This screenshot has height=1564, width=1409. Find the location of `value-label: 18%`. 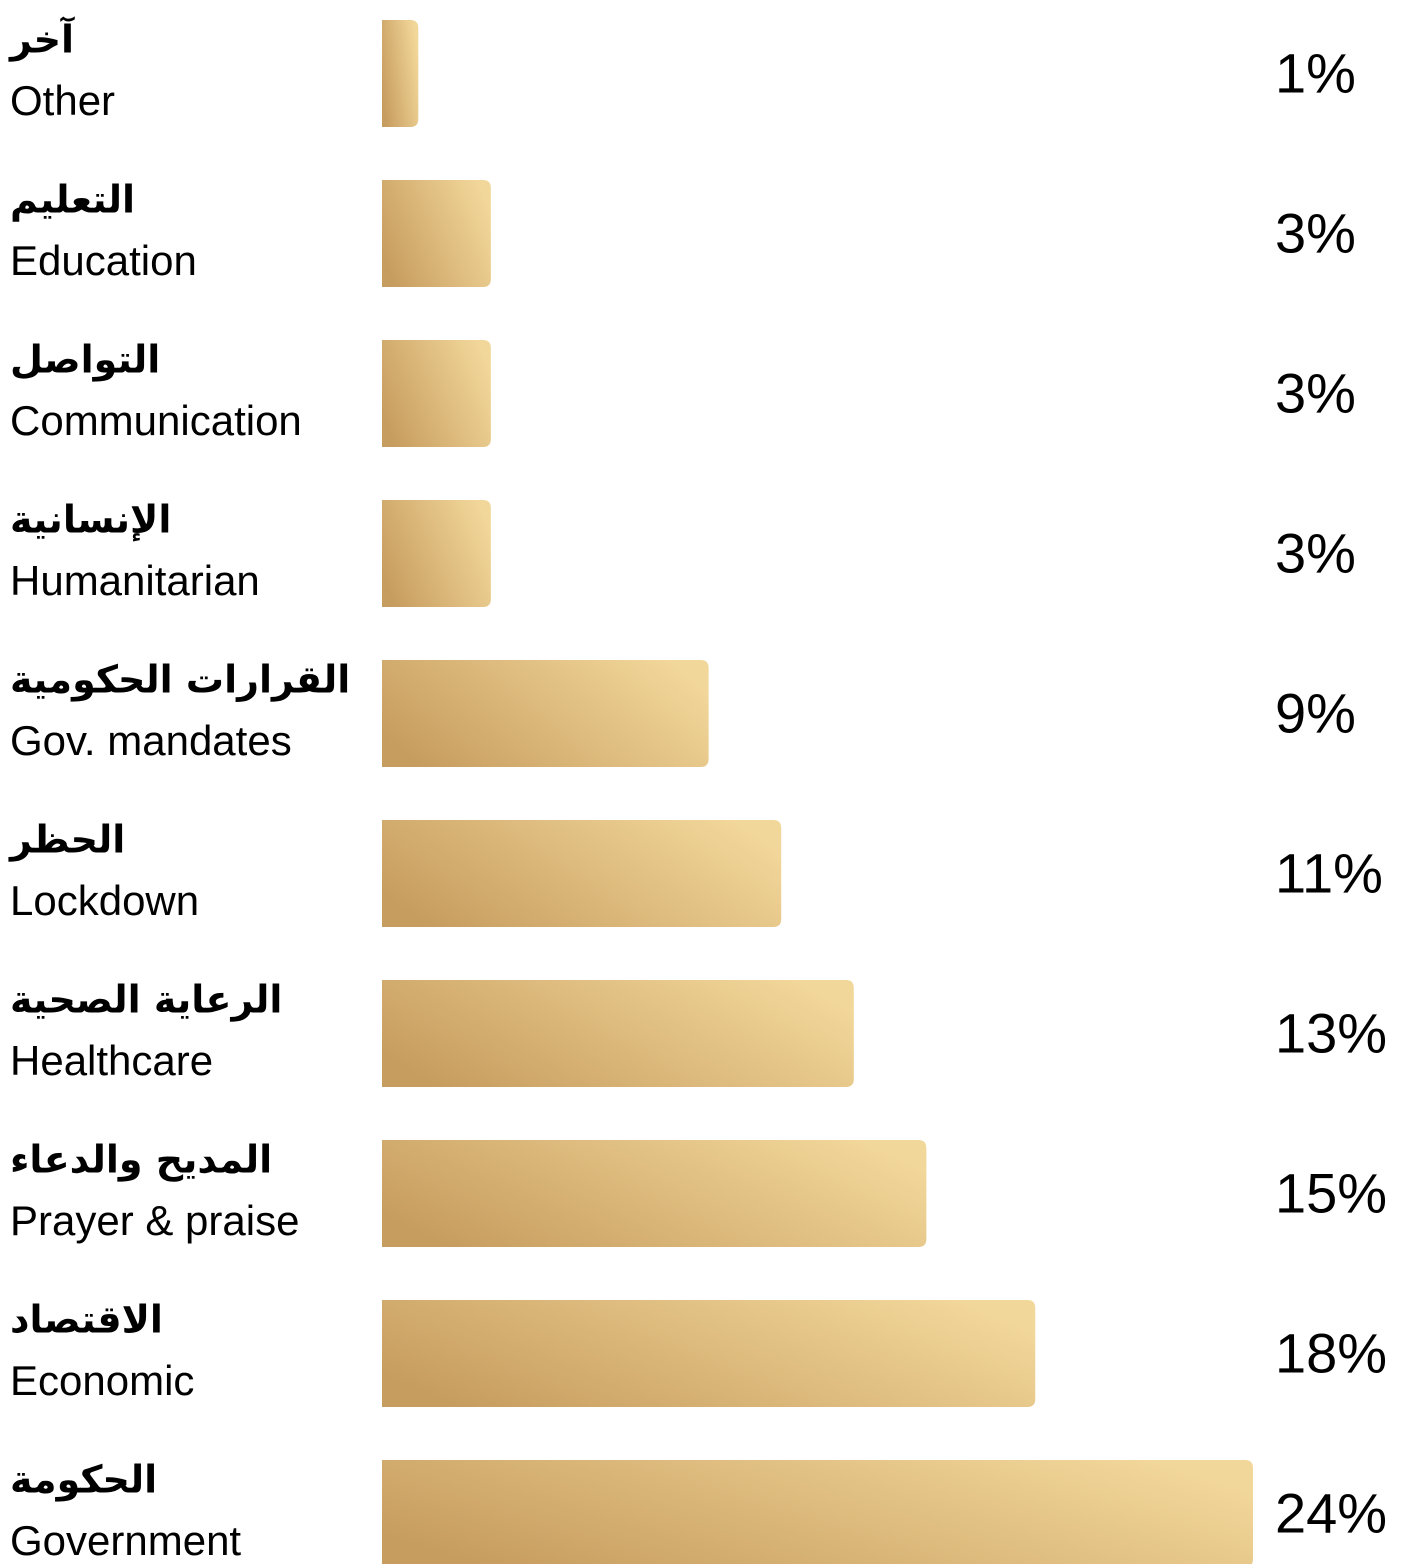

value-label: 18% is located at coordinates (1331, 1352).